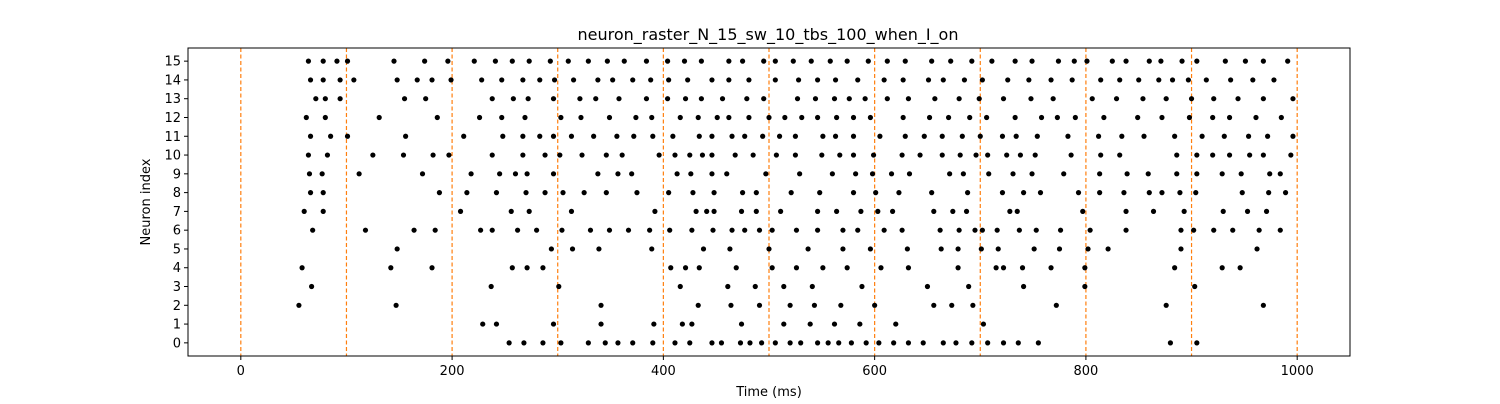 This screenshot has width=1500, height=404. I want to click on y-tick-label: 11, so click(172, 137).